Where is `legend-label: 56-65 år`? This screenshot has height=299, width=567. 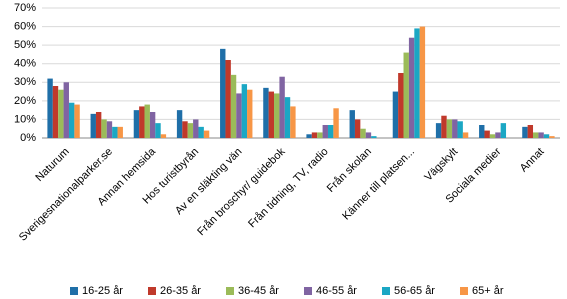
legend-label: 56-65 år is located at coordinates (414, 291).